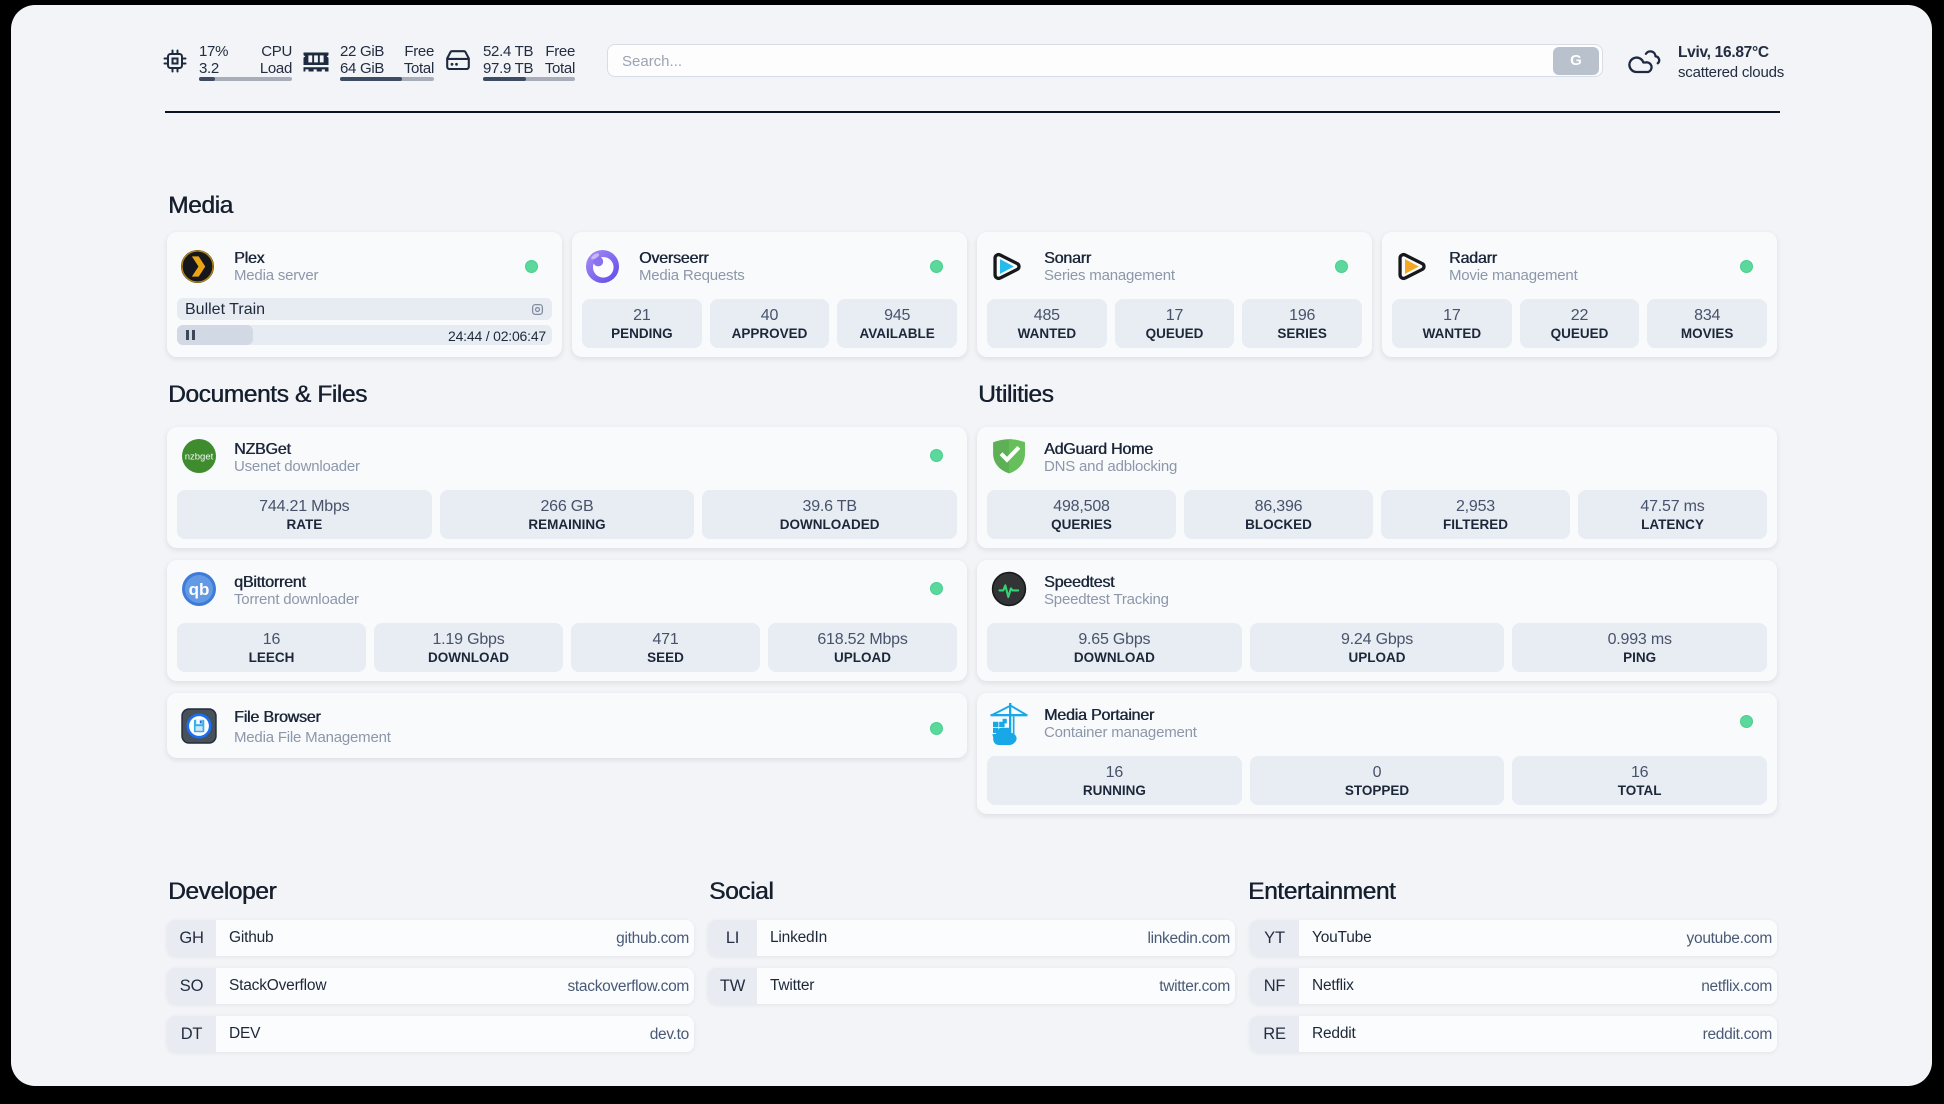 Image resolution: width=1944 pixels, height=1104 pixels. I want to click on svg-text: qb, so click(199, 589).